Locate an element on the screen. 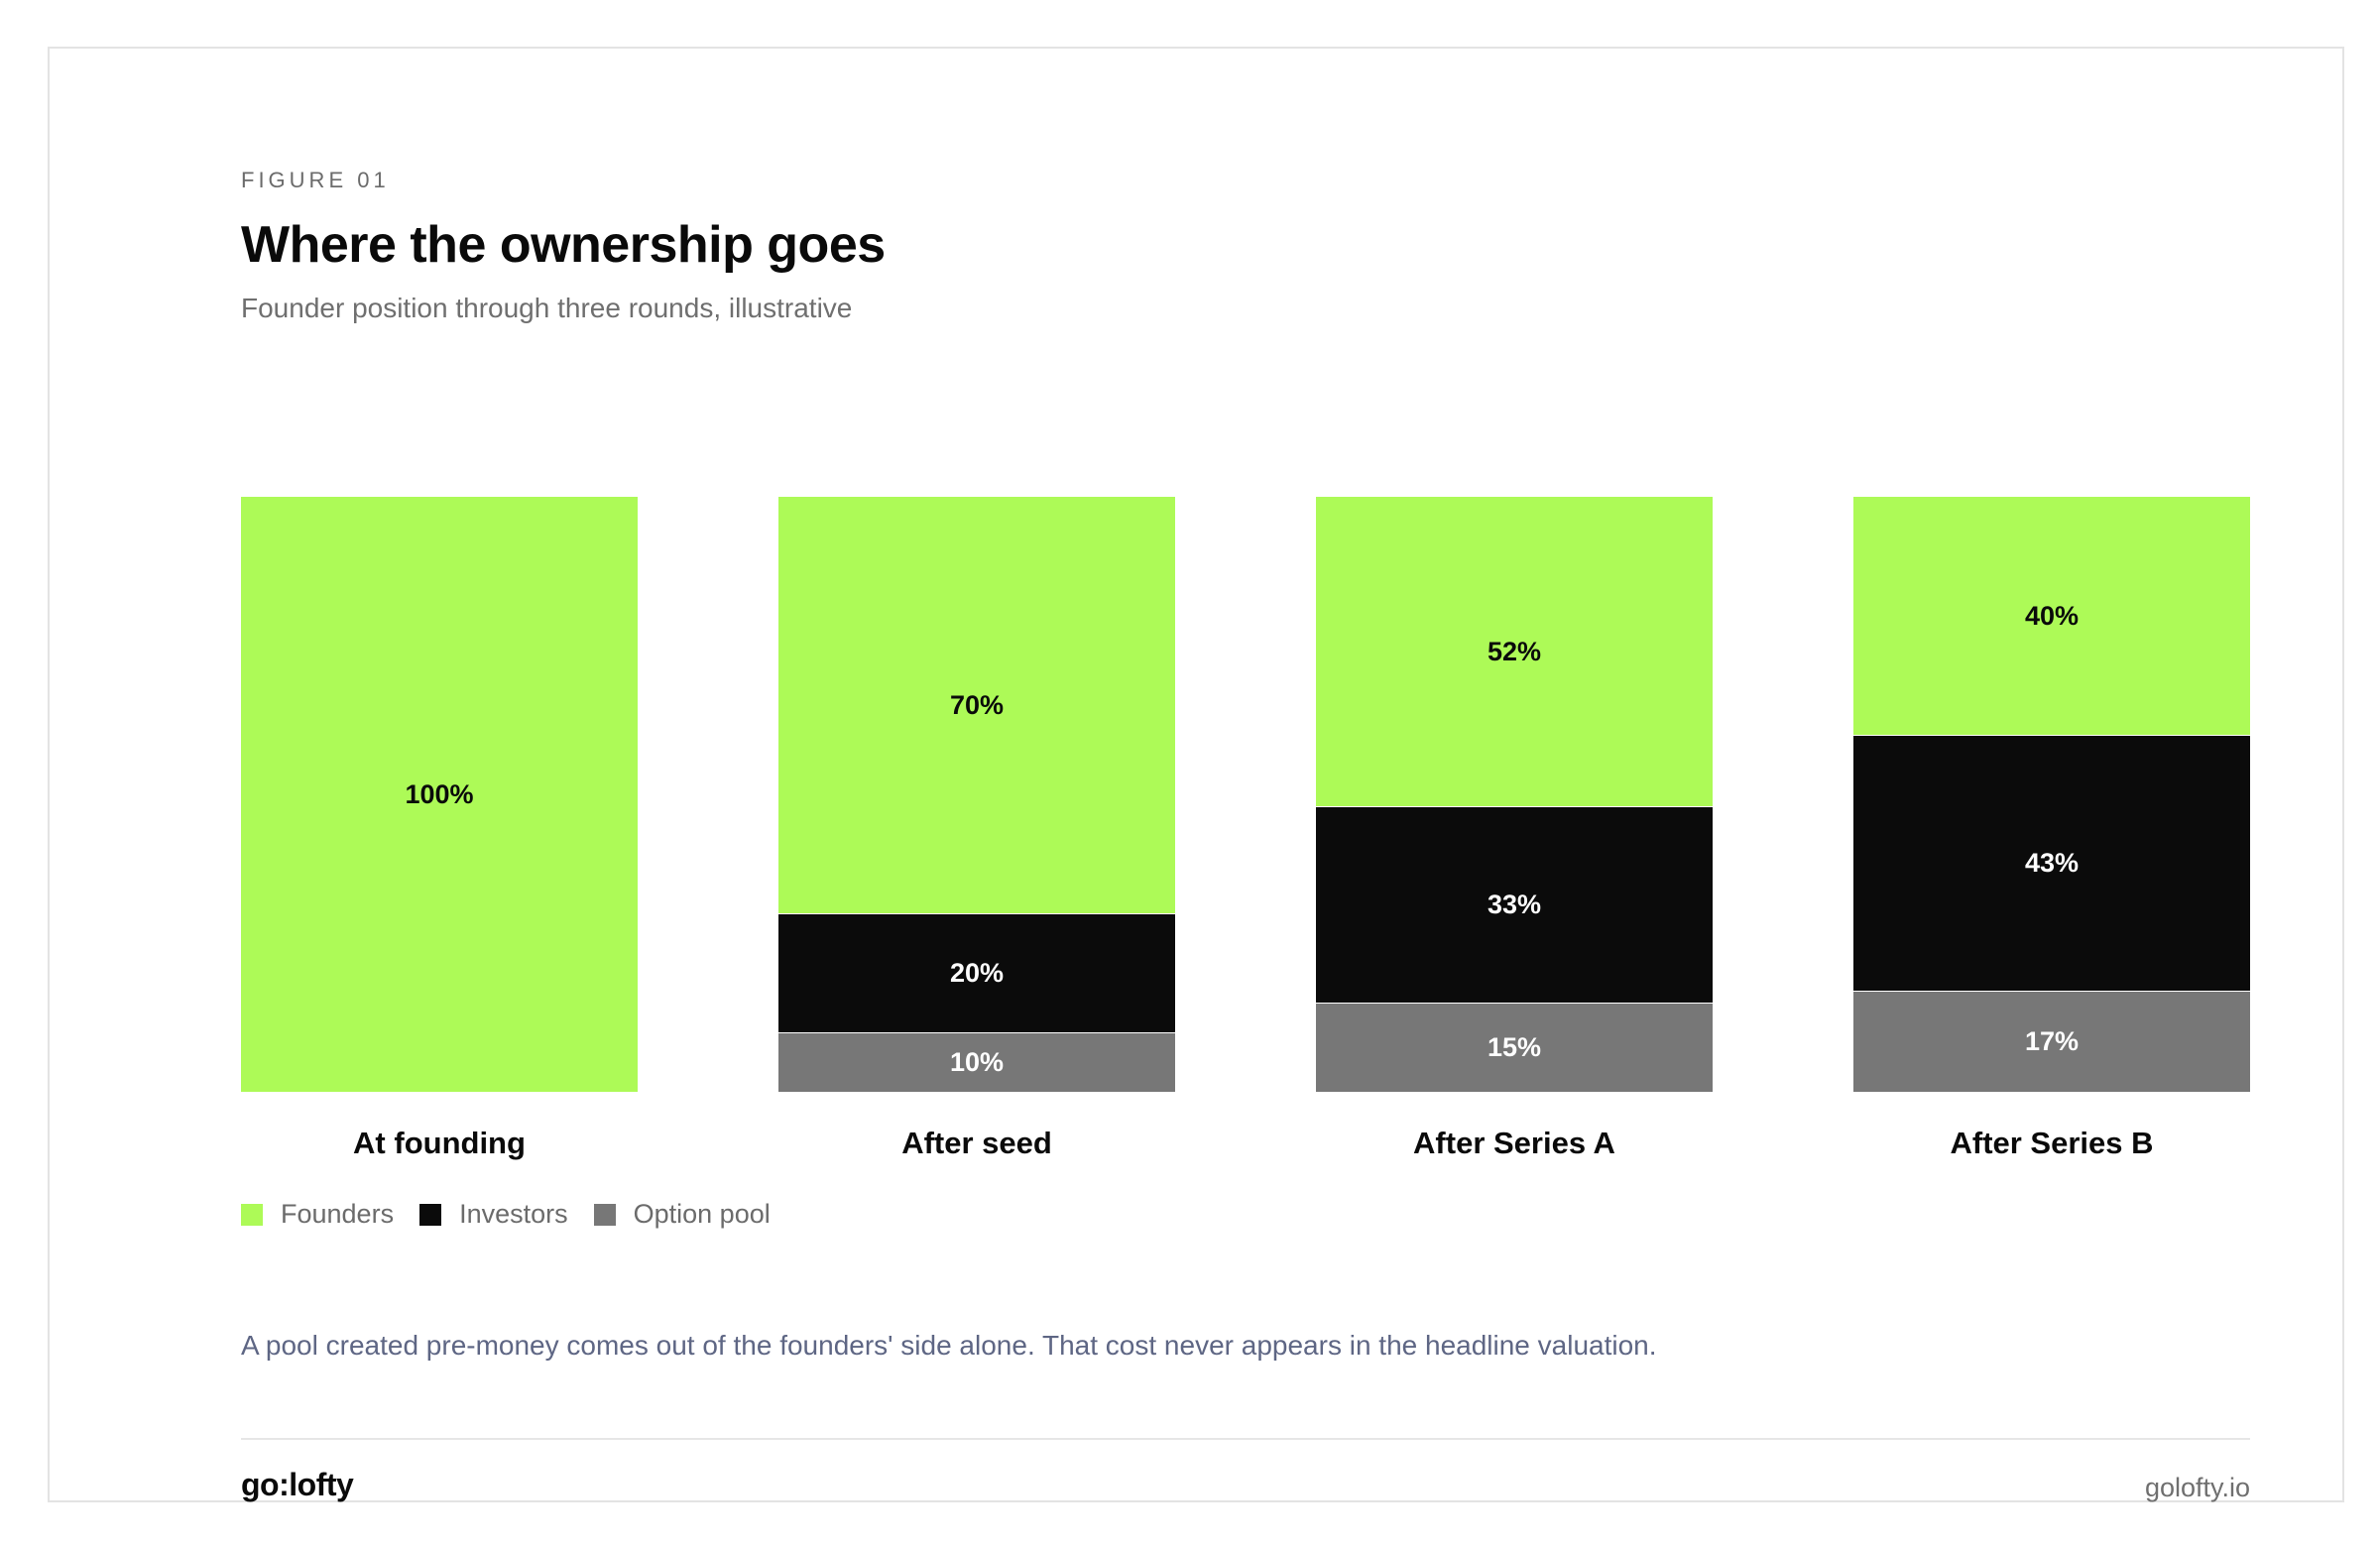 The height and width of the screenshot is (1547, 2380). data-label-founders-after-series-a: 52% is located at coordinates (1514, 651).